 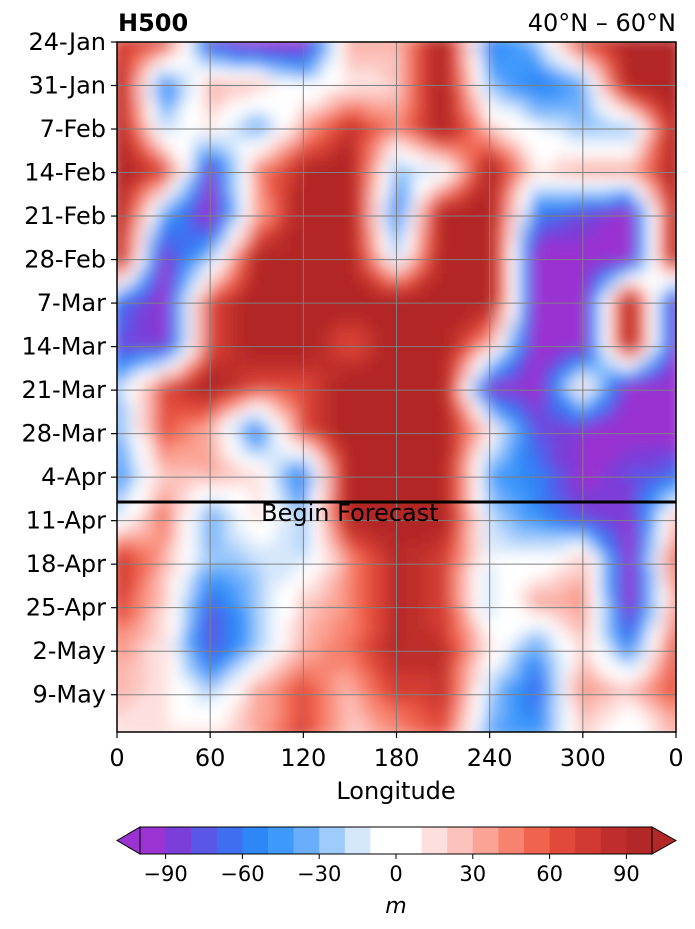 I want to click on forecast-label: Begin Forecast, so click(x=350, y=513).